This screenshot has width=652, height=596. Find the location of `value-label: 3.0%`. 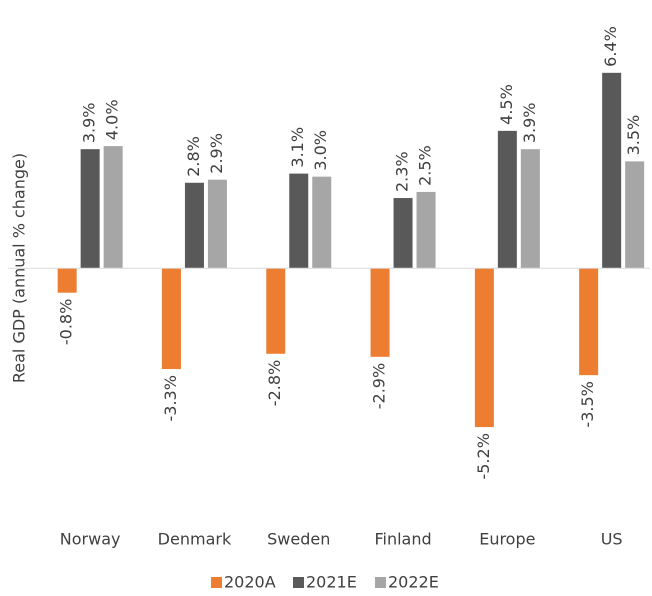

value-label: 3.0% is located at coordinates (320, 150).